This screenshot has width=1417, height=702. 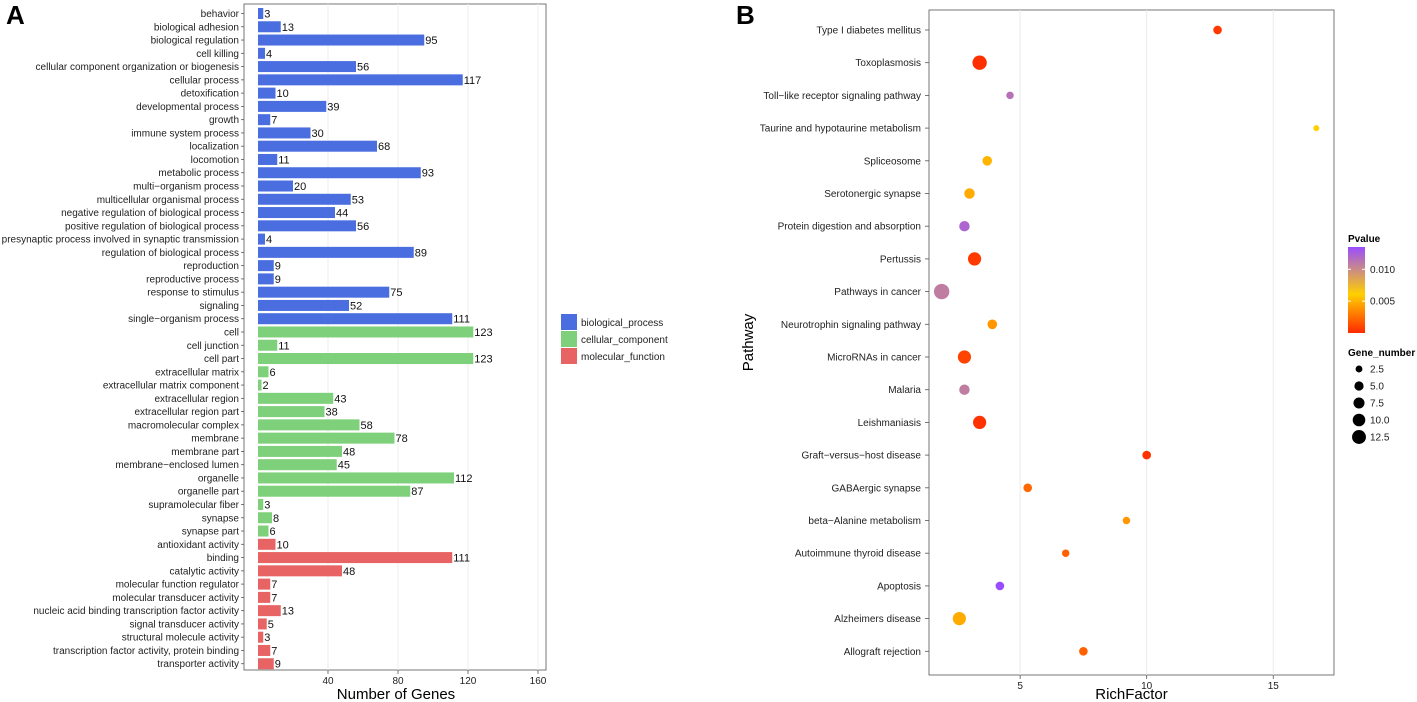 I want to click on y-tick-label-gabaergic-synapse: GABAergic synapse, so click(x=877, y=488).